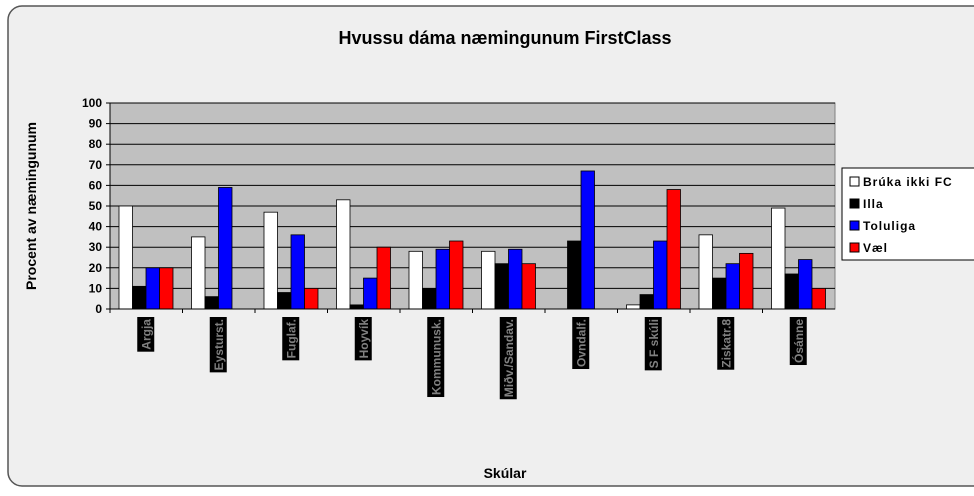  I want to click on x-tick-label: Argja, so click(146, 334).